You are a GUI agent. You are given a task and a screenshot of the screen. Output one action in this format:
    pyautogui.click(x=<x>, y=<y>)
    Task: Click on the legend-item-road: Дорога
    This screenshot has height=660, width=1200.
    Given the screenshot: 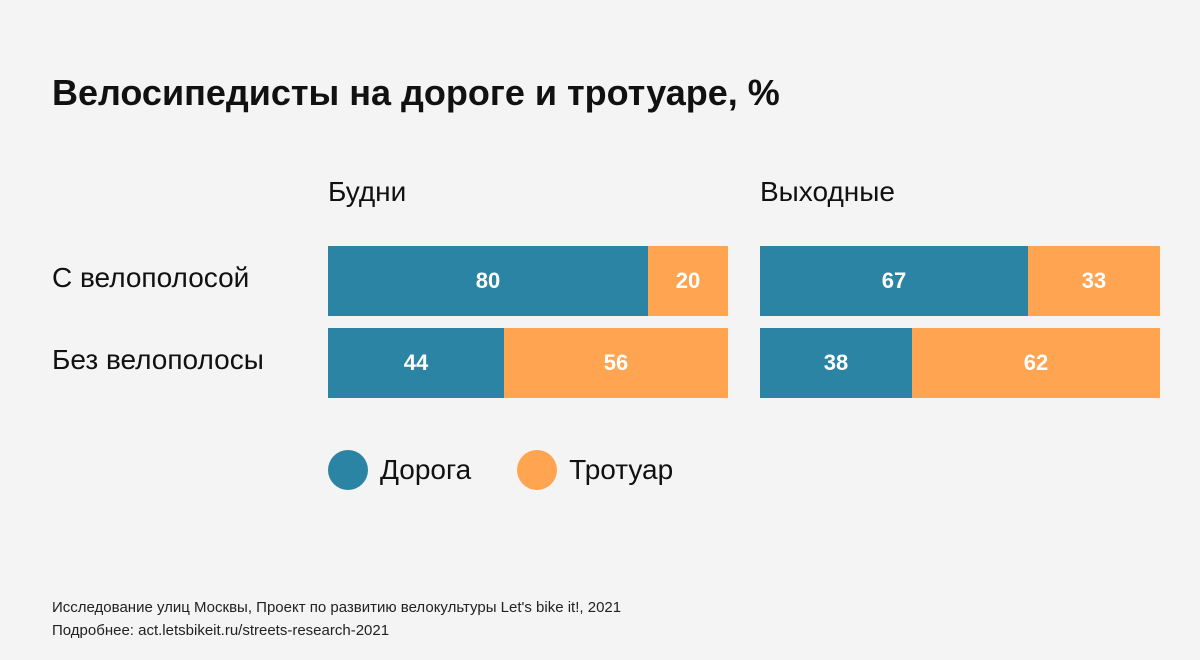 What is the action you would take?
    pyautogui.click(x=399, y=470)
    